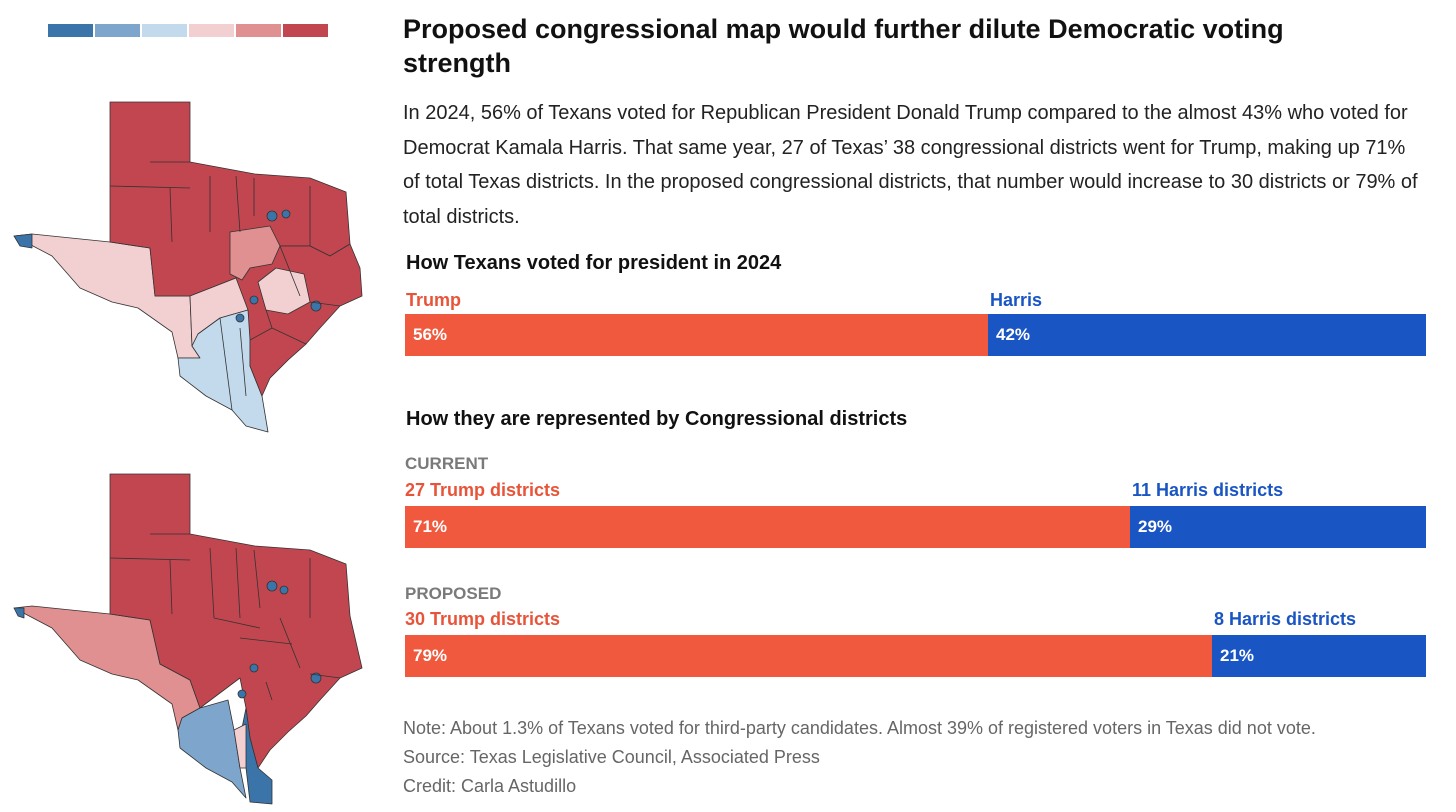 The width and height of the screenshot is (1456, 812). What do you see at coordinates (1155, 526) in the screenshot?
I see `current-harris-value-label: 29%` at bounding box center [1155, 526].